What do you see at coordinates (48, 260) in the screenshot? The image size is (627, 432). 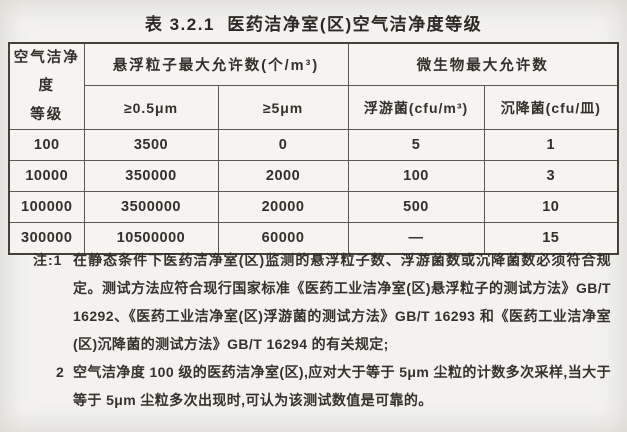 I see `note-1-label: 注:1` at bounding box center [48, 260].